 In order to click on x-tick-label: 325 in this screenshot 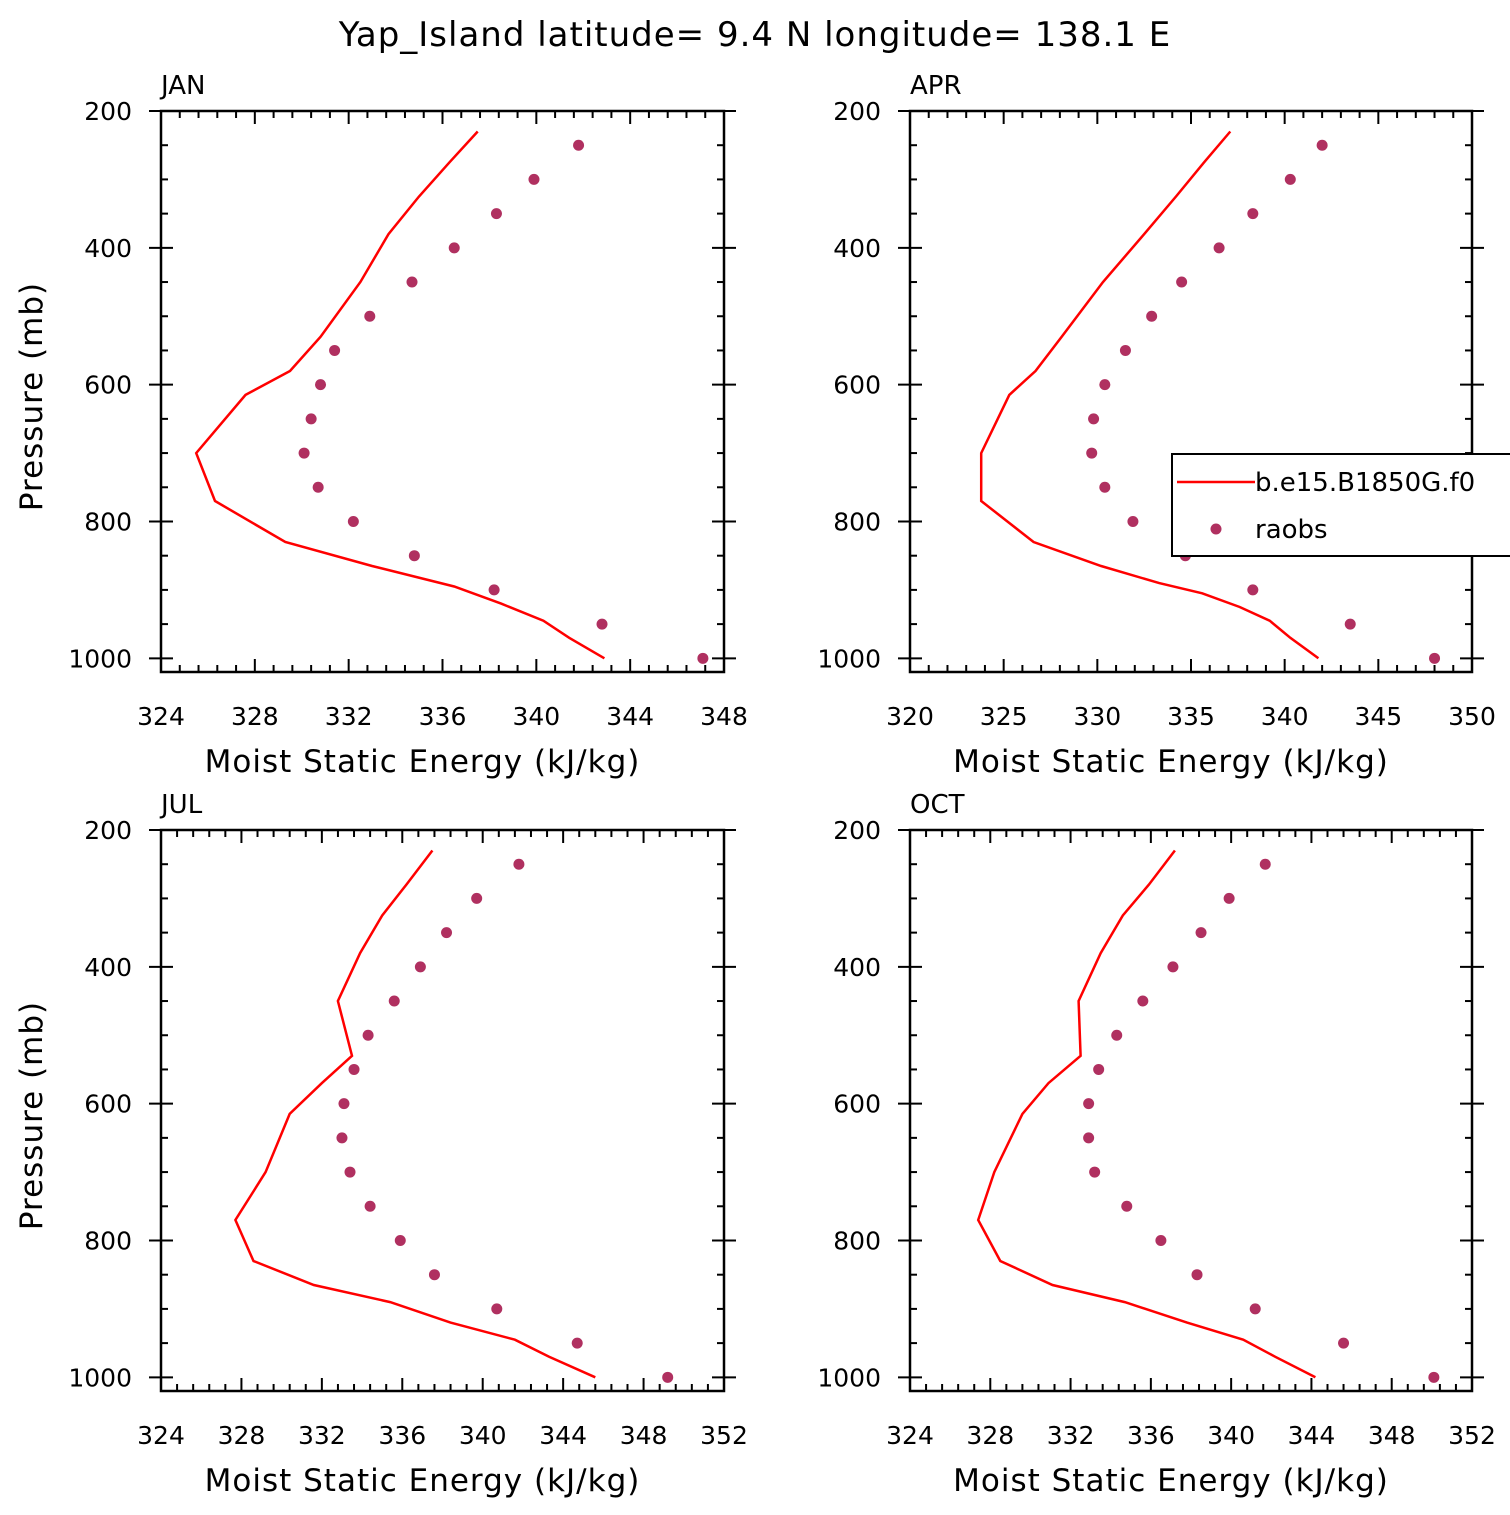, I will do `click(1004, 716)`.